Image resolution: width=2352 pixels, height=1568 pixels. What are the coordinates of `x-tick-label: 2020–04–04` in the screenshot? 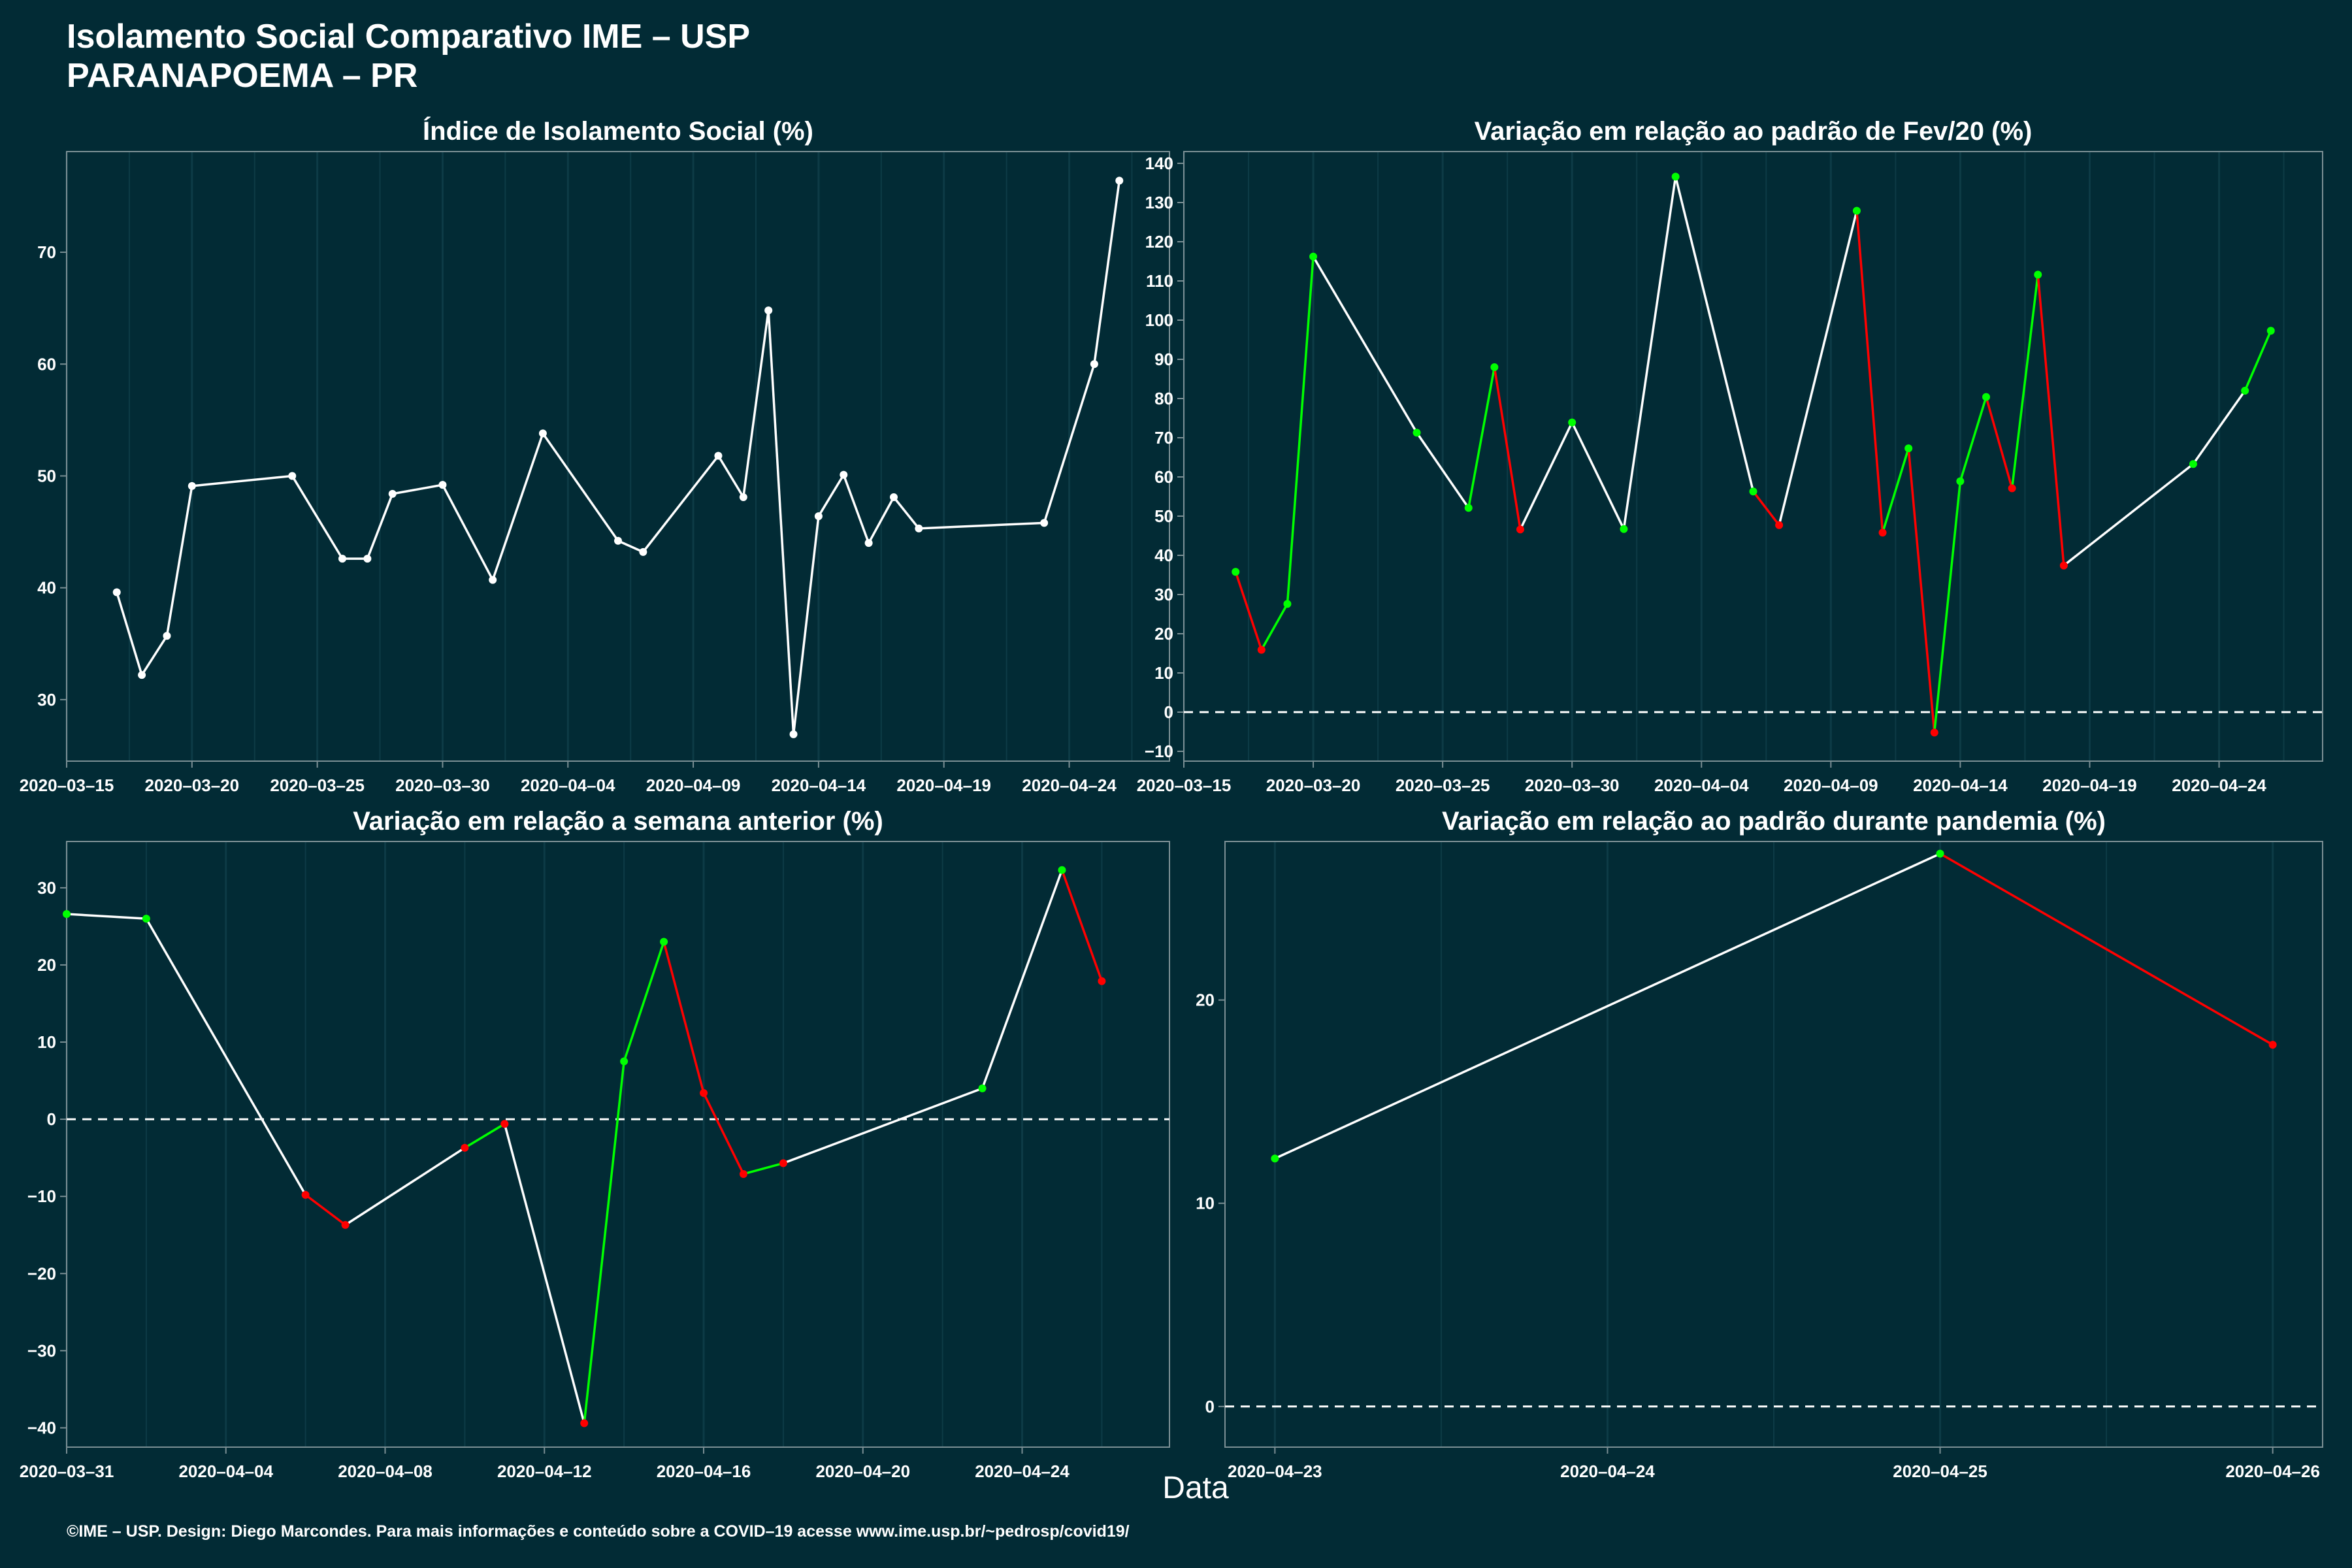 It's located at (568, 785).